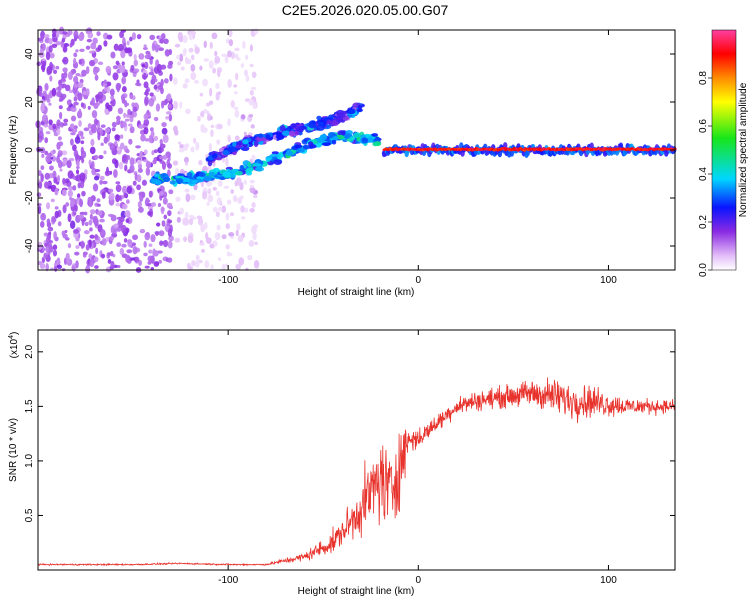 The height and width of the screenshot is (600, 750). What do you see at coordinates (356, 591) in the screenshot?
I see `snr-xlabel: Height of straight line (km)` at bounding box center [356, 591].